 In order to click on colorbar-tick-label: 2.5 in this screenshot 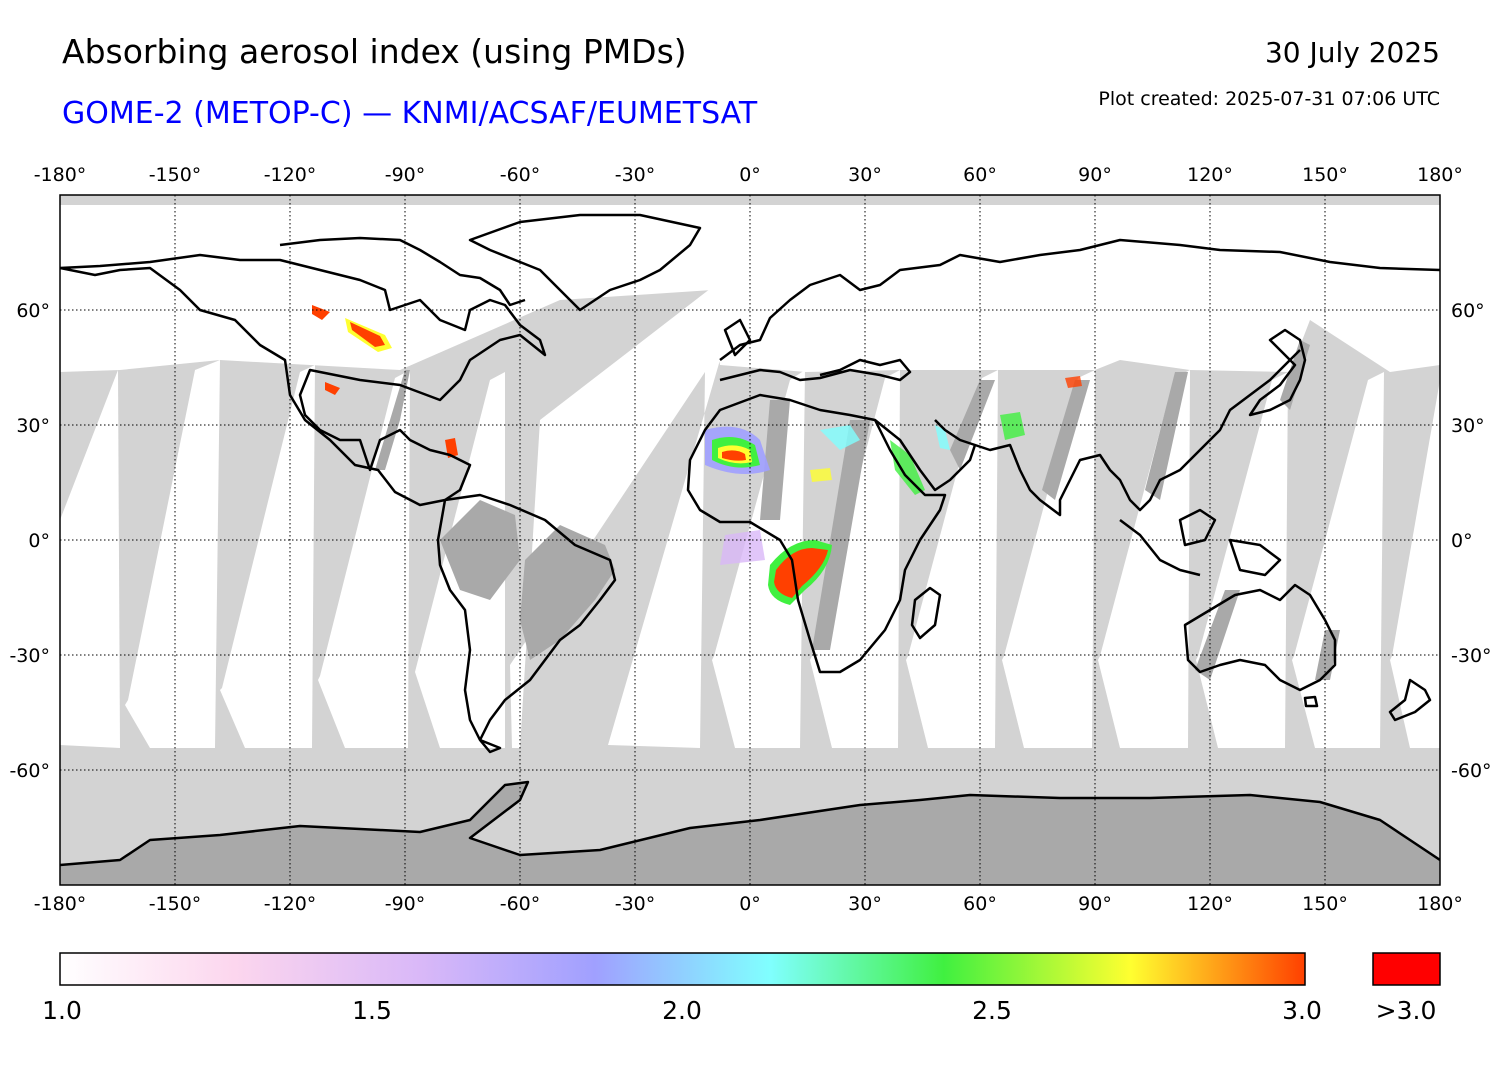, I will do `click(992, 1010)`.